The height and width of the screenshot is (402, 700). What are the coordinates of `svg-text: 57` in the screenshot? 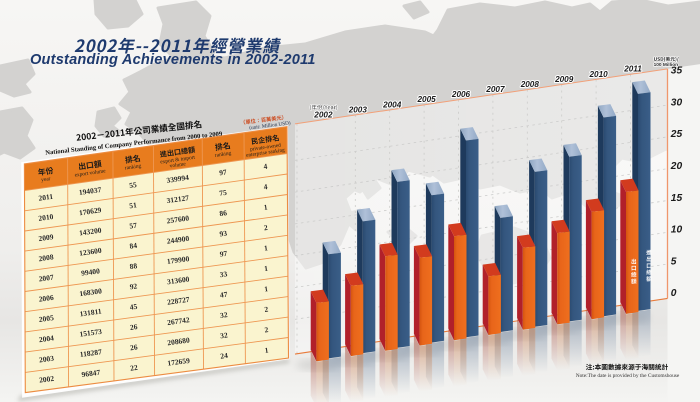 It's located at (133, 226).